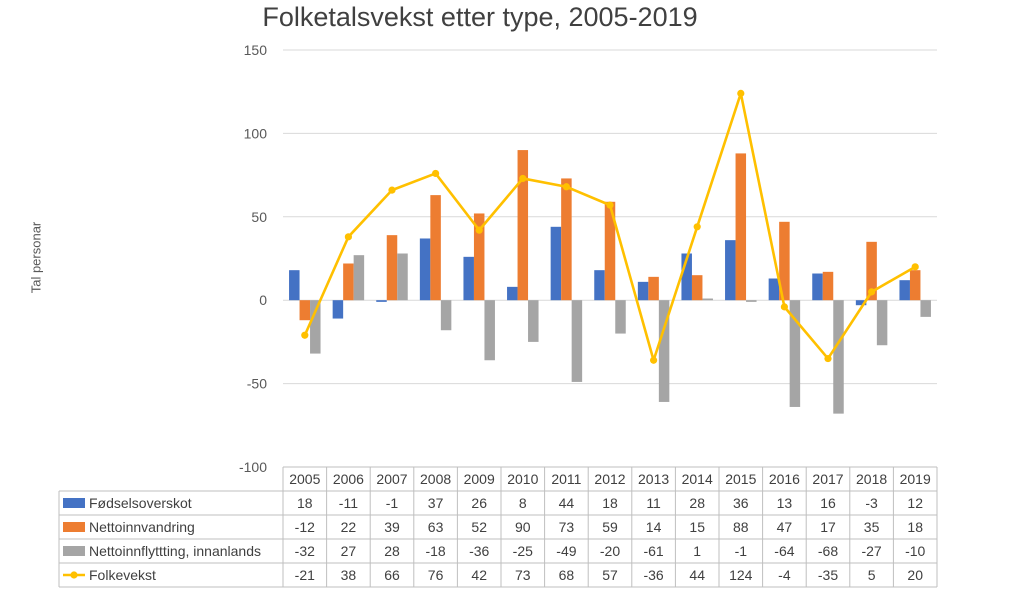 The width and height of the screenshot is (1022, 606). Describe the element at coordinates (304, 479) in the screenshot. I see `x-category-label: 2005` at that location.